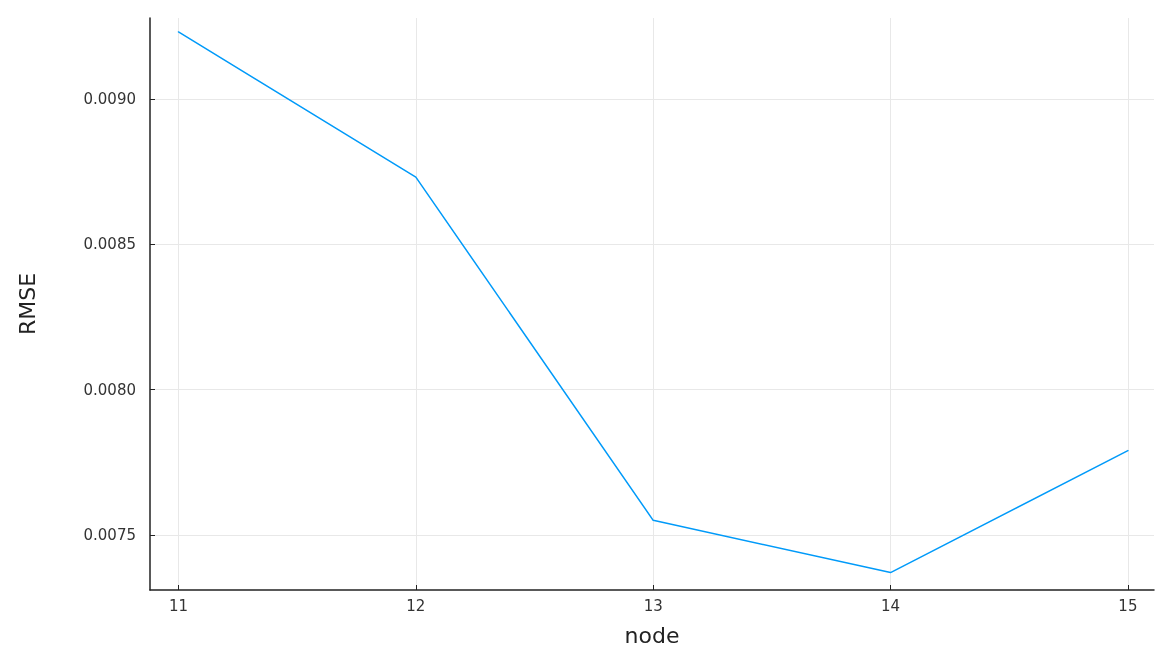  What do you see at coordinates (178, 605) in the screenshot?
I see `x-tick-label: 11` at bounding box center [178, 605].